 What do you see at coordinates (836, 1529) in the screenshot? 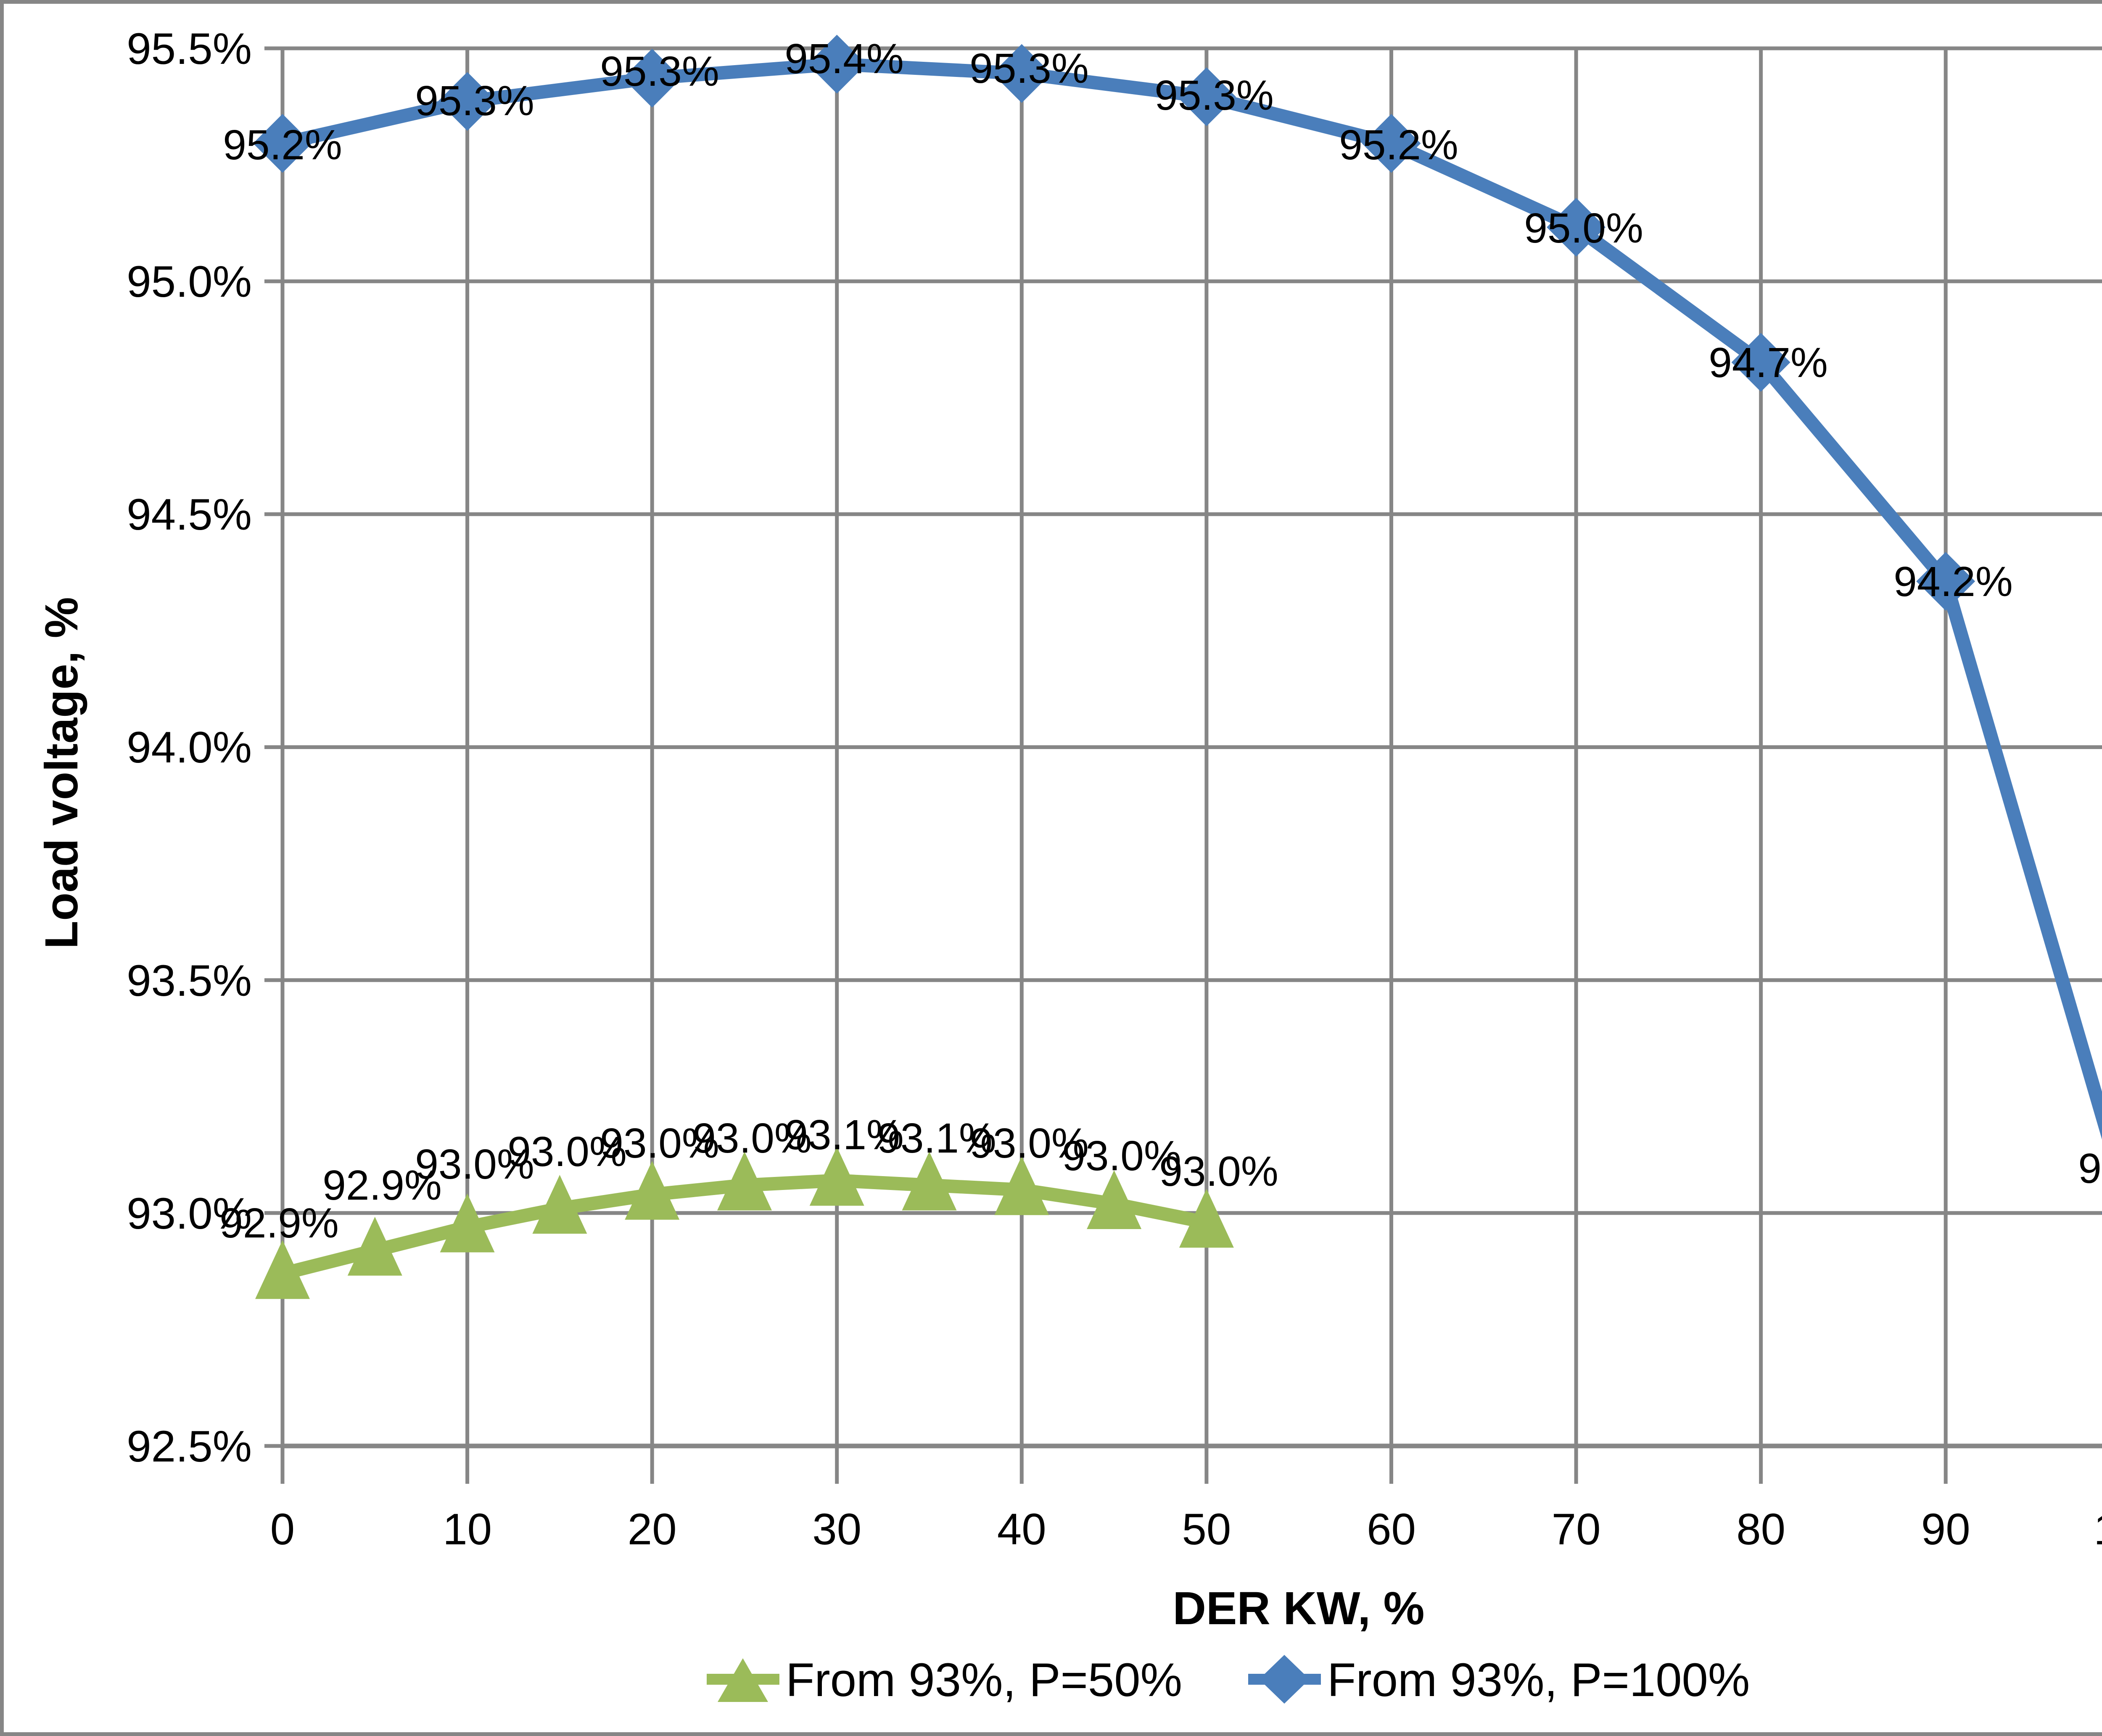
I see `x-tick-label-30: 30` at bounding box center [836, 1529].